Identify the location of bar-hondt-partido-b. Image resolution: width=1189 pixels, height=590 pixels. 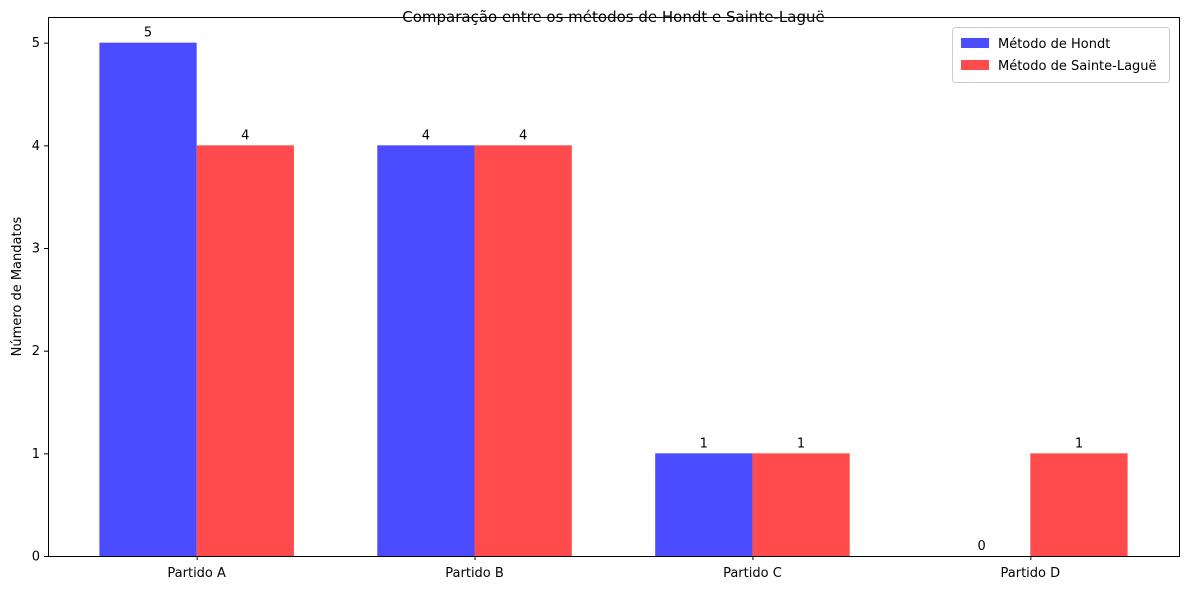
(426, 351).